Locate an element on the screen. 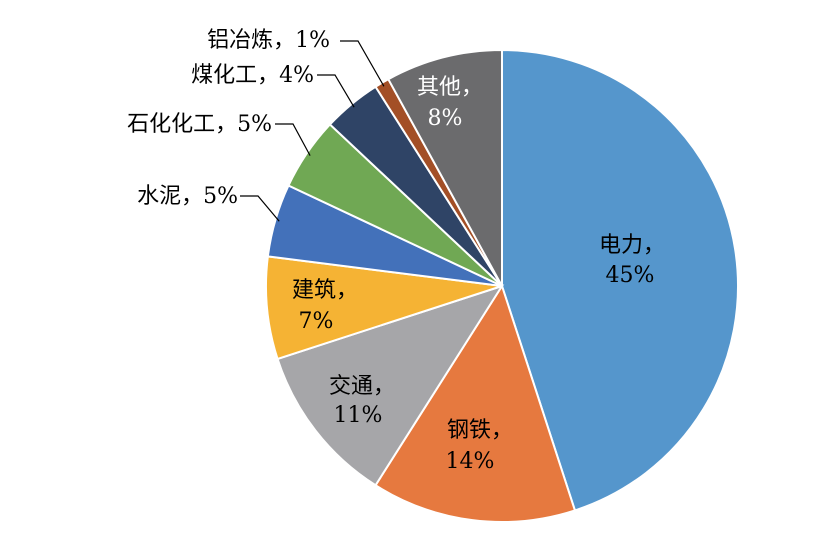 The width and height of the screenshot is (821, 537). label-jianzhu-name: 建筑， is located at coordinates (325, 290).